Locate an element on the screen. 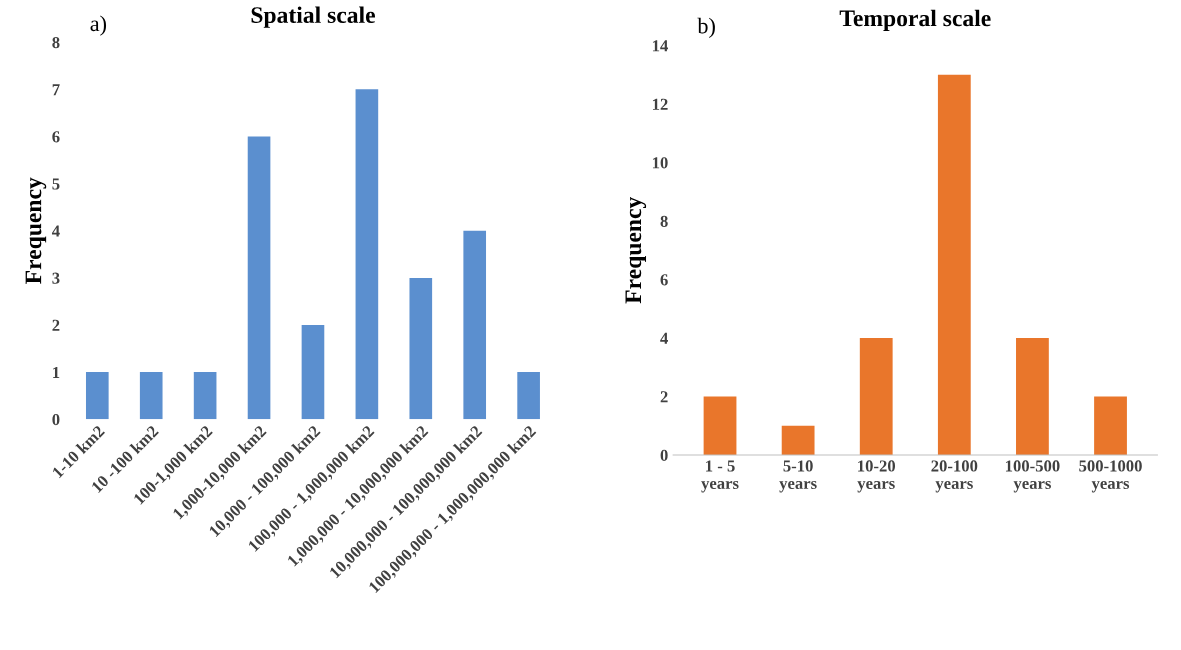 This screenshot has width=1181, height=650. text: a) is located at coordinates (98, 25).